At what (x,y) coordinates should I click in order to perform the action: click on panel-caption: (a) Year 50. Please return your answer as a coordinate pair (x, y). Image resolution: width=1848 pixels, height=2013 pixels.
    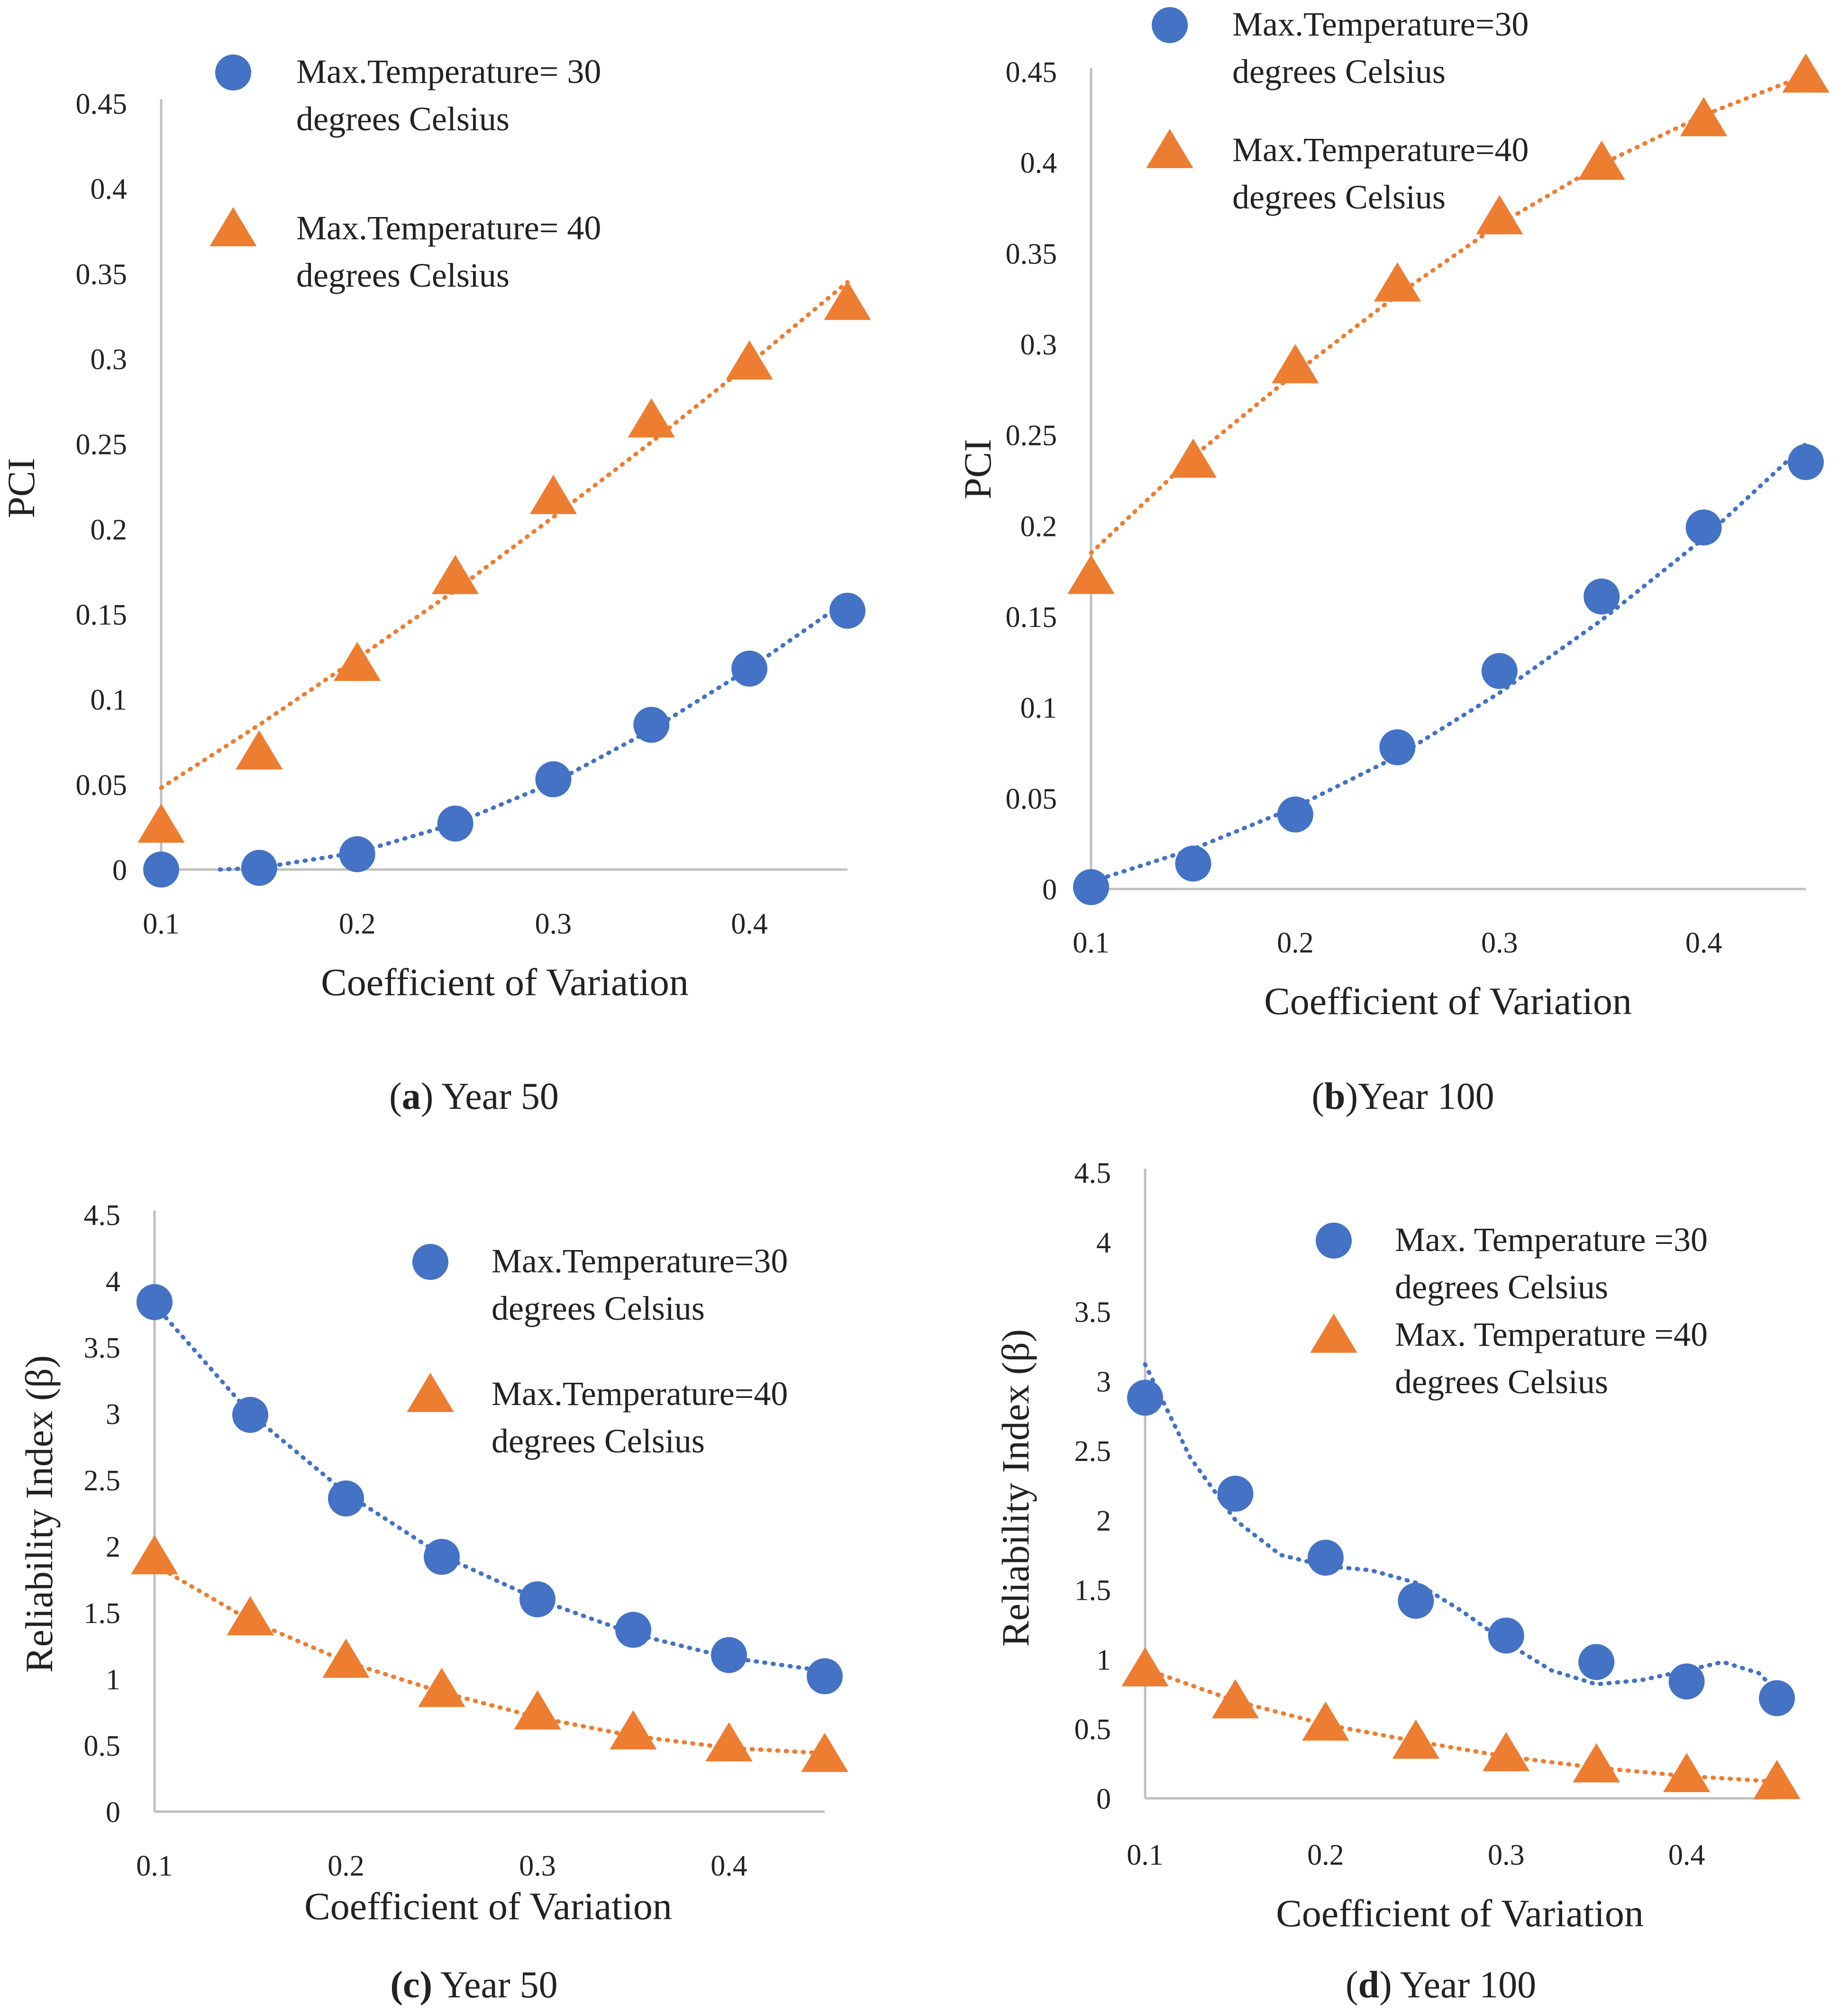
    Looking at the image, I should click on (474, 1096).